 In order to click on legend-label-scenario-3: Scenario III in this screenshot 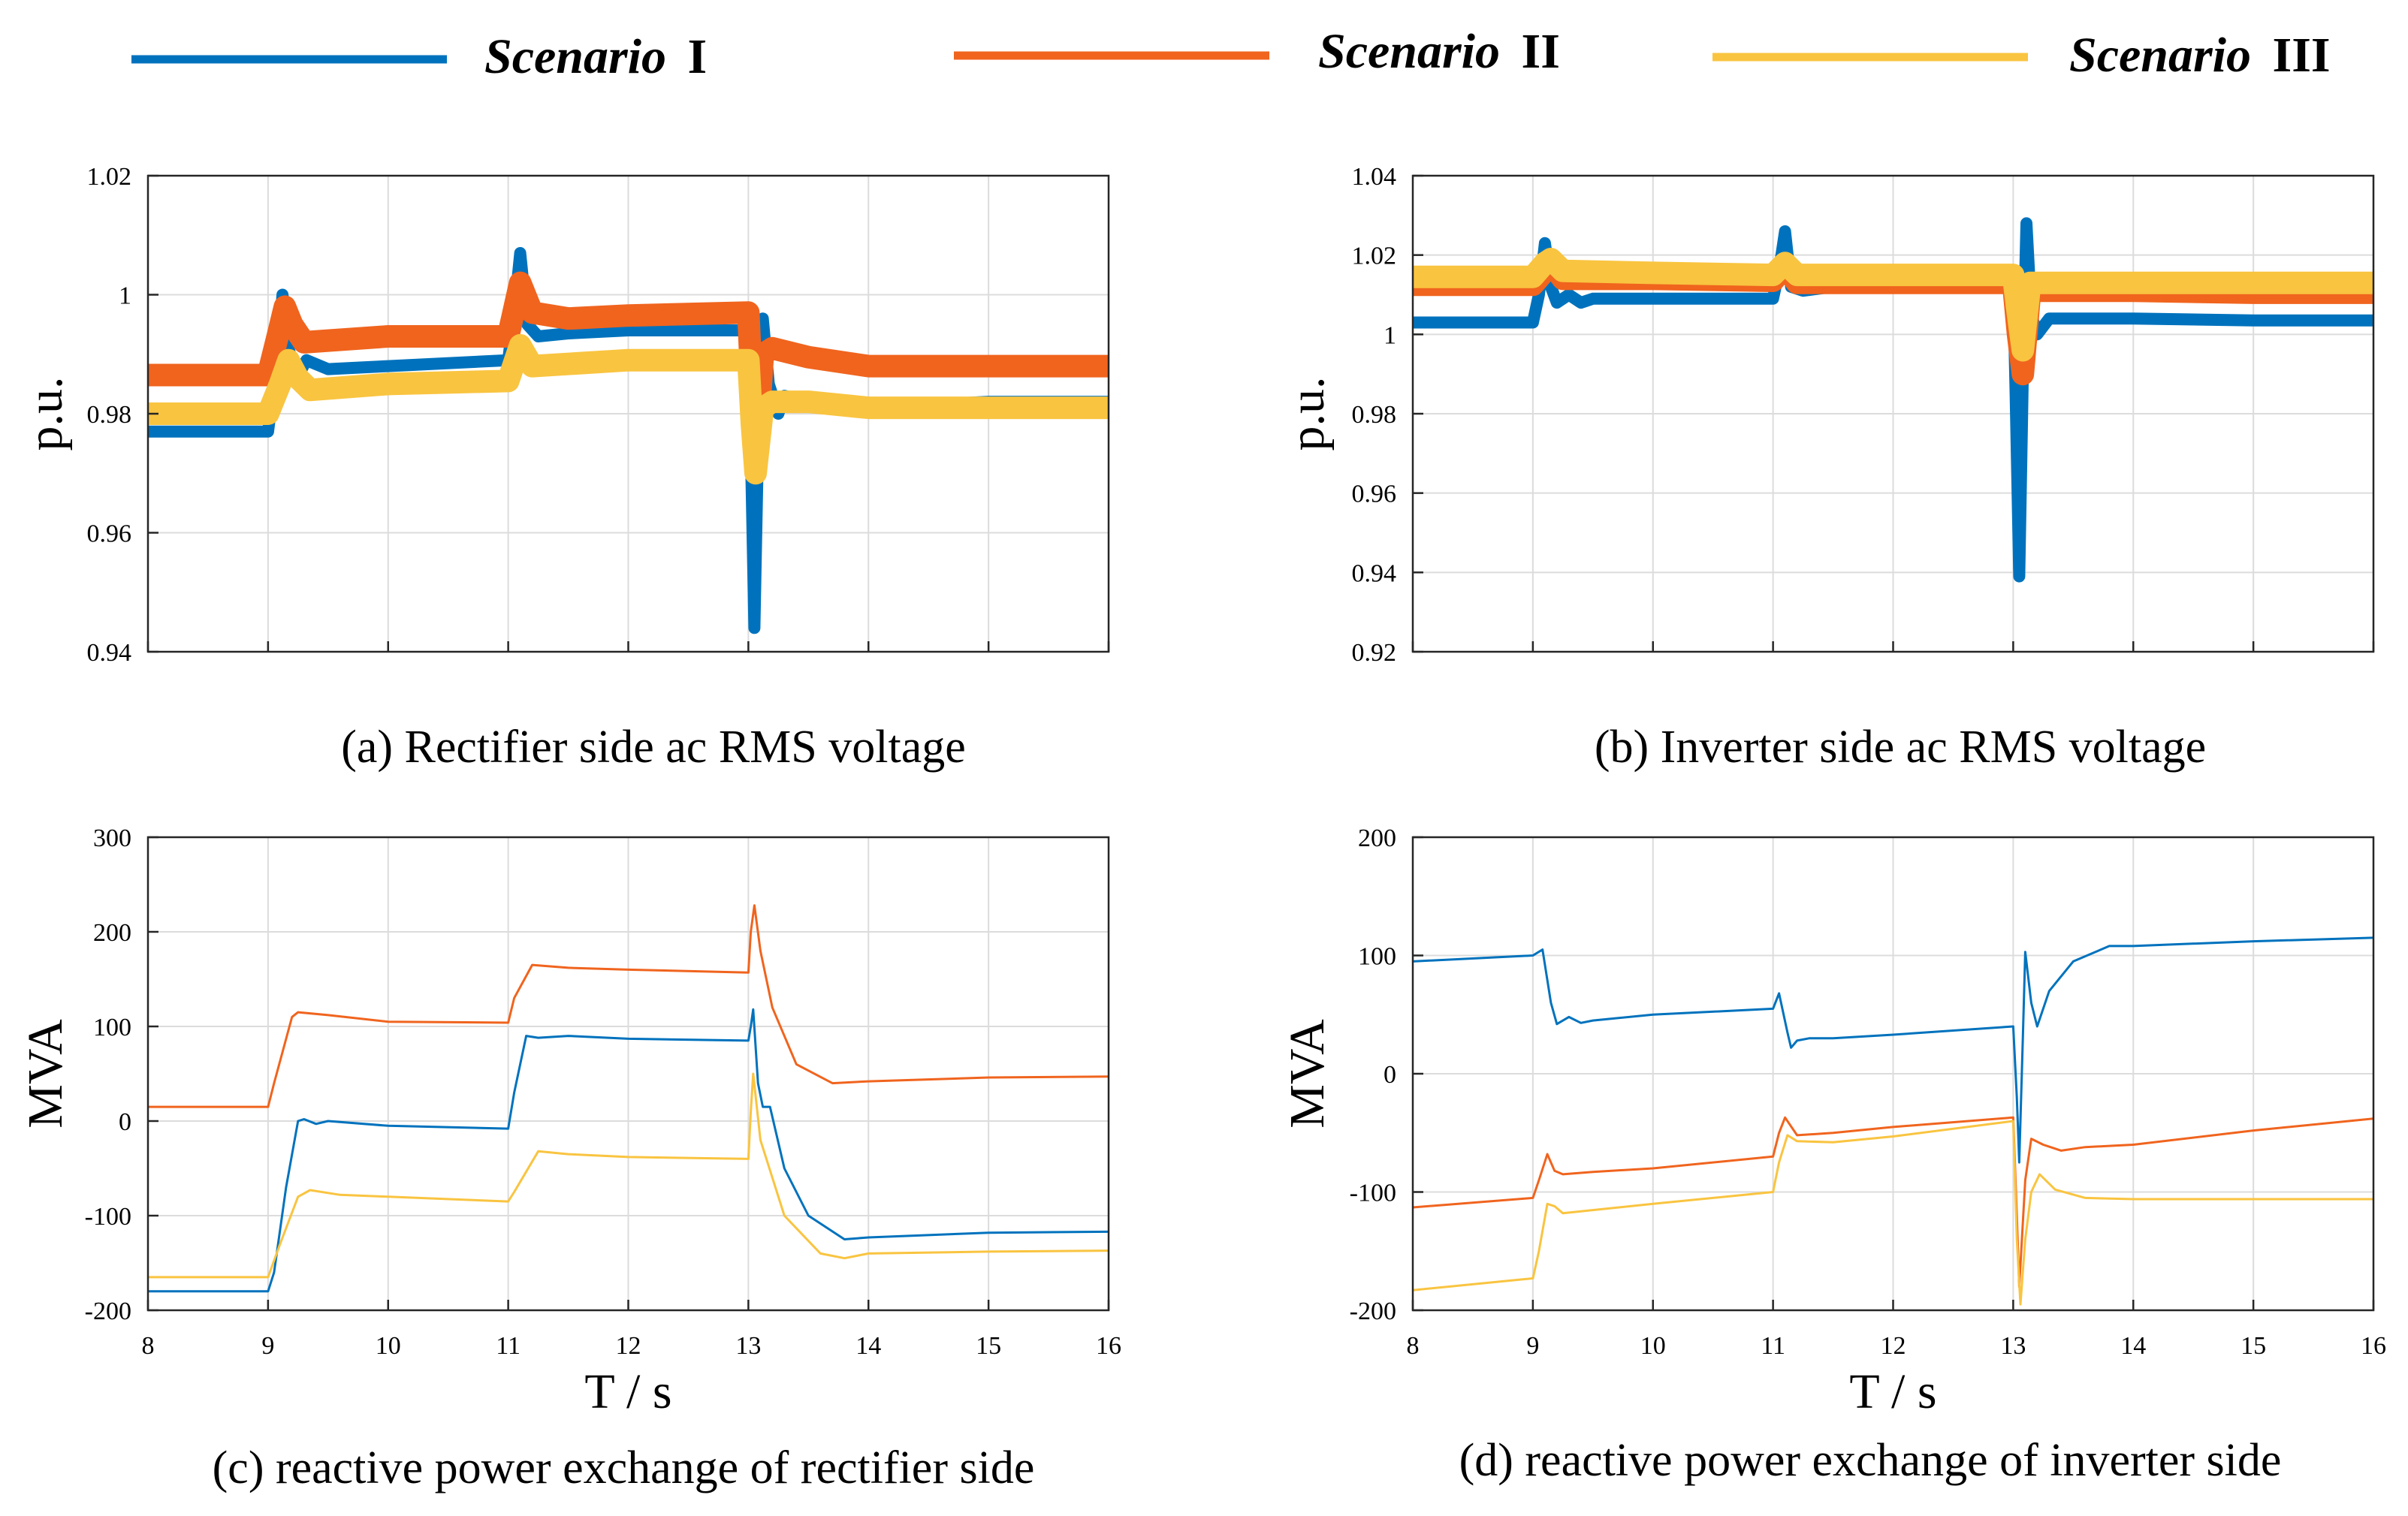, I will do `click(2200, 55)`.